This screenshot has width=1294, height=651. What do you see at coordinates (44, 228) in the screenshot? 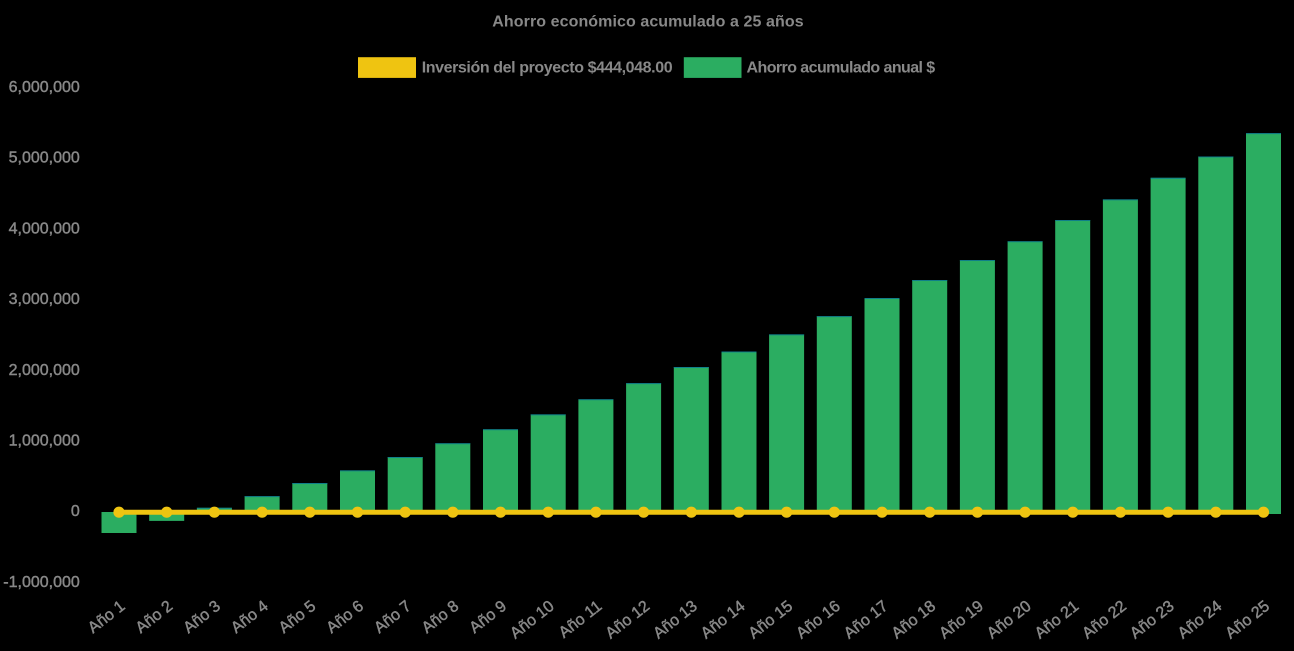
I see `svg-text: 4,000,000` at bounding box center [44, 228].